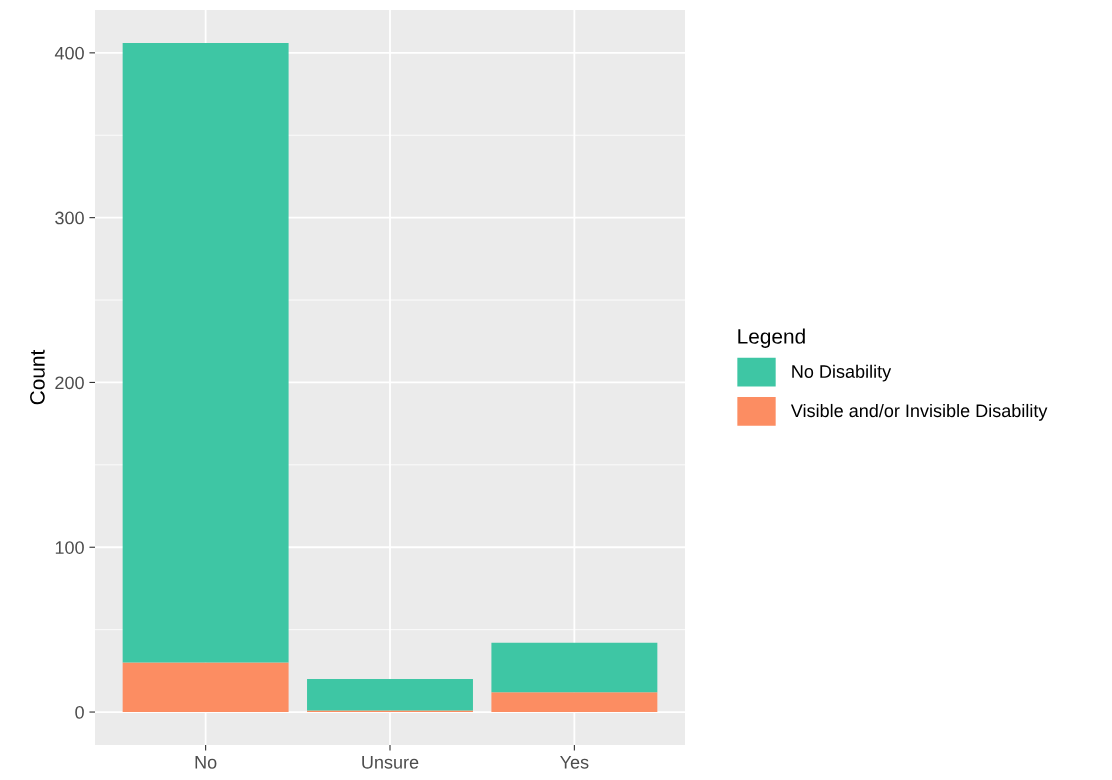  Describe the element at coordinates (206, 762) in the screenshot. I see `x-tick-label: No` at that location.